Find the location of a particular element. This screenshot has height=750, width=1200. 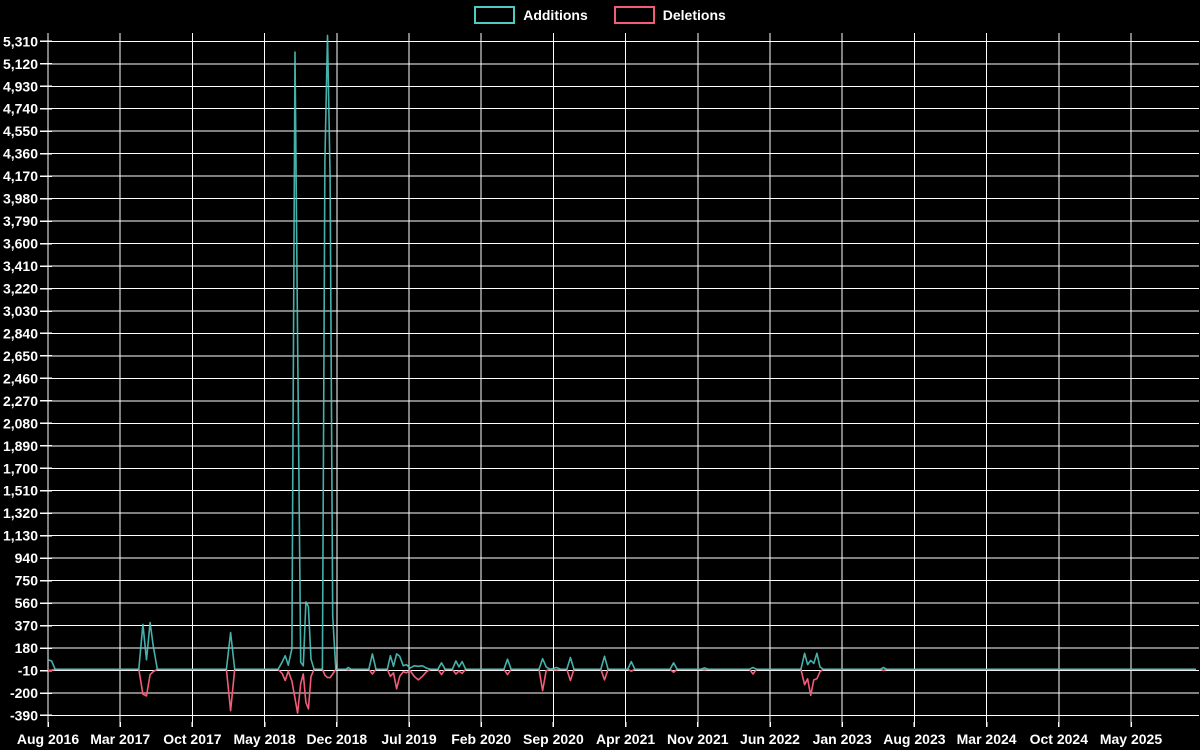

deletions-swatch-icon is located at coordinates (634, 15).